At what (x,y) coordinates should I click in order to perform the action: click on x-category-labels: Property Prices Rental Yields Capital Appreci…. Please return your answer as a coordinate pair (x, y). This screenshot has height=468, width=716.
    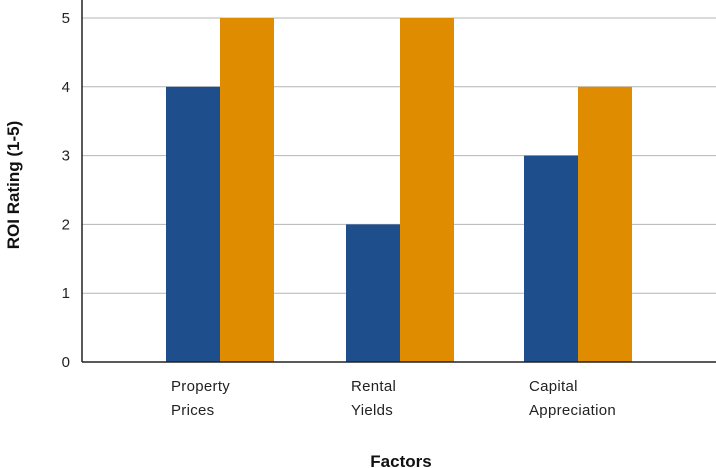
    Looking at the image, I should click on (393, 398).